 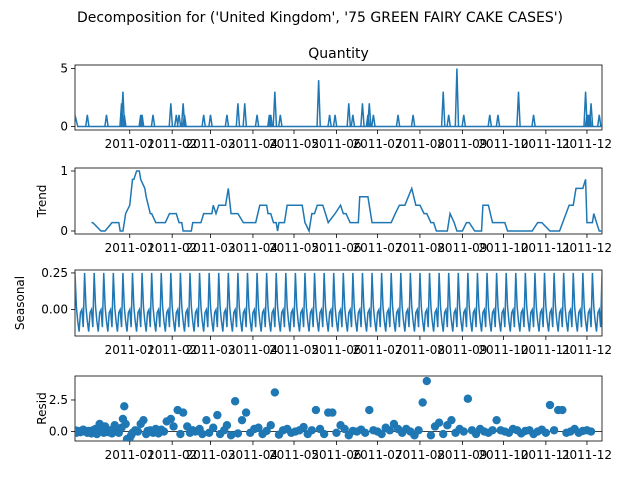 I want to click on x-tick-label: 2011-07, so click(x=377, y=144).